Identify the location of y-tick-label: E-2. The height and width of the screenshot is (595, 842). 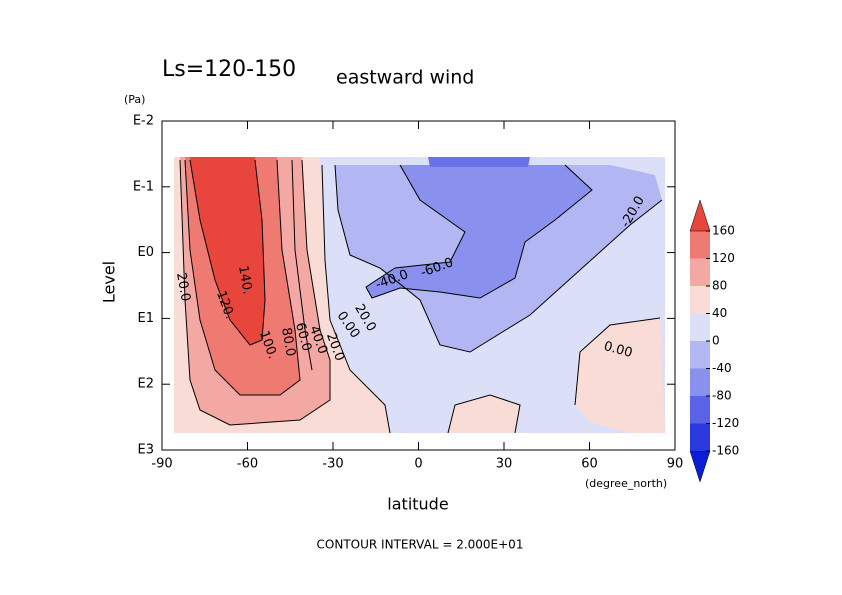
(143, 121).